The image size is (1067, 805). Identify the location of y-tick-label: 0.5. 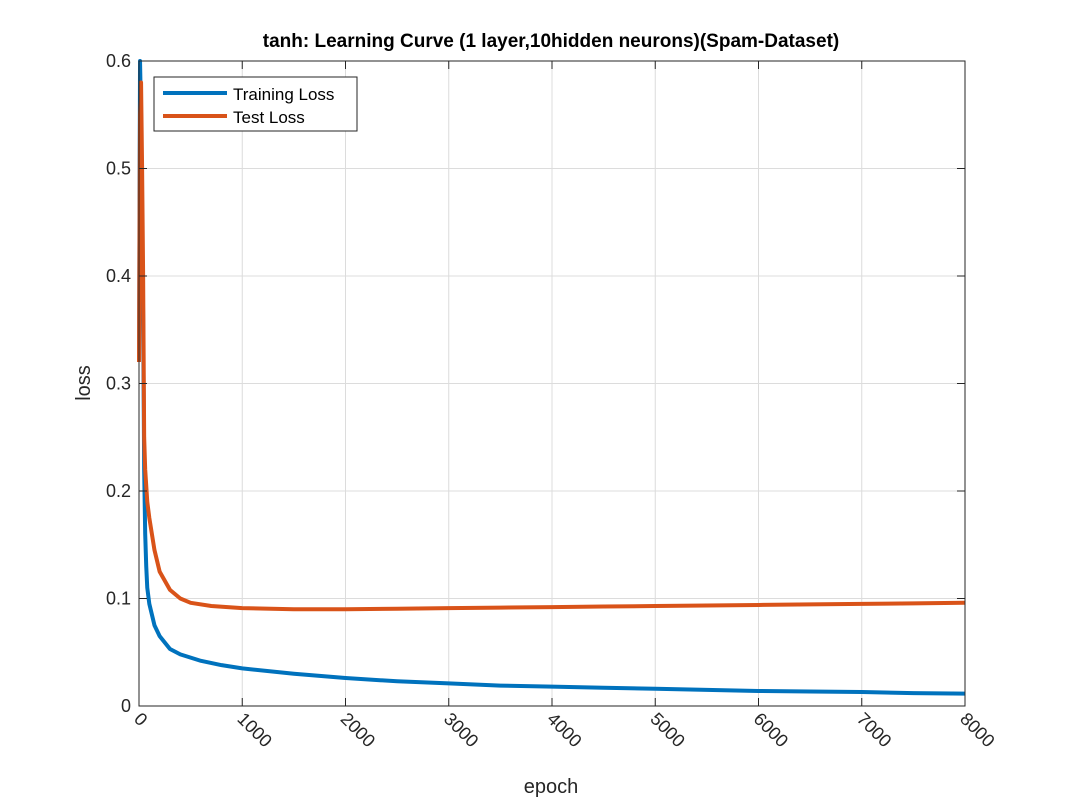
(118, 169).